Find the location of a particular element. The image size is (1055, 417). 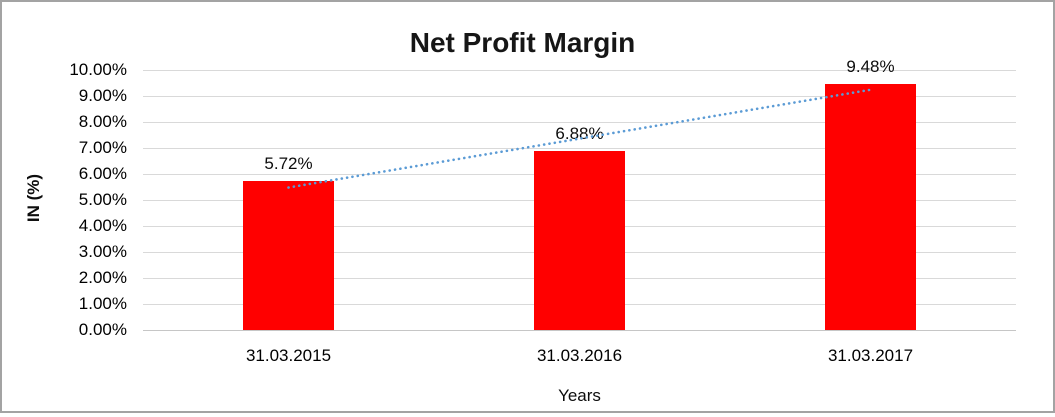

data-label: 5.72% is located at coordinates (288, 164).